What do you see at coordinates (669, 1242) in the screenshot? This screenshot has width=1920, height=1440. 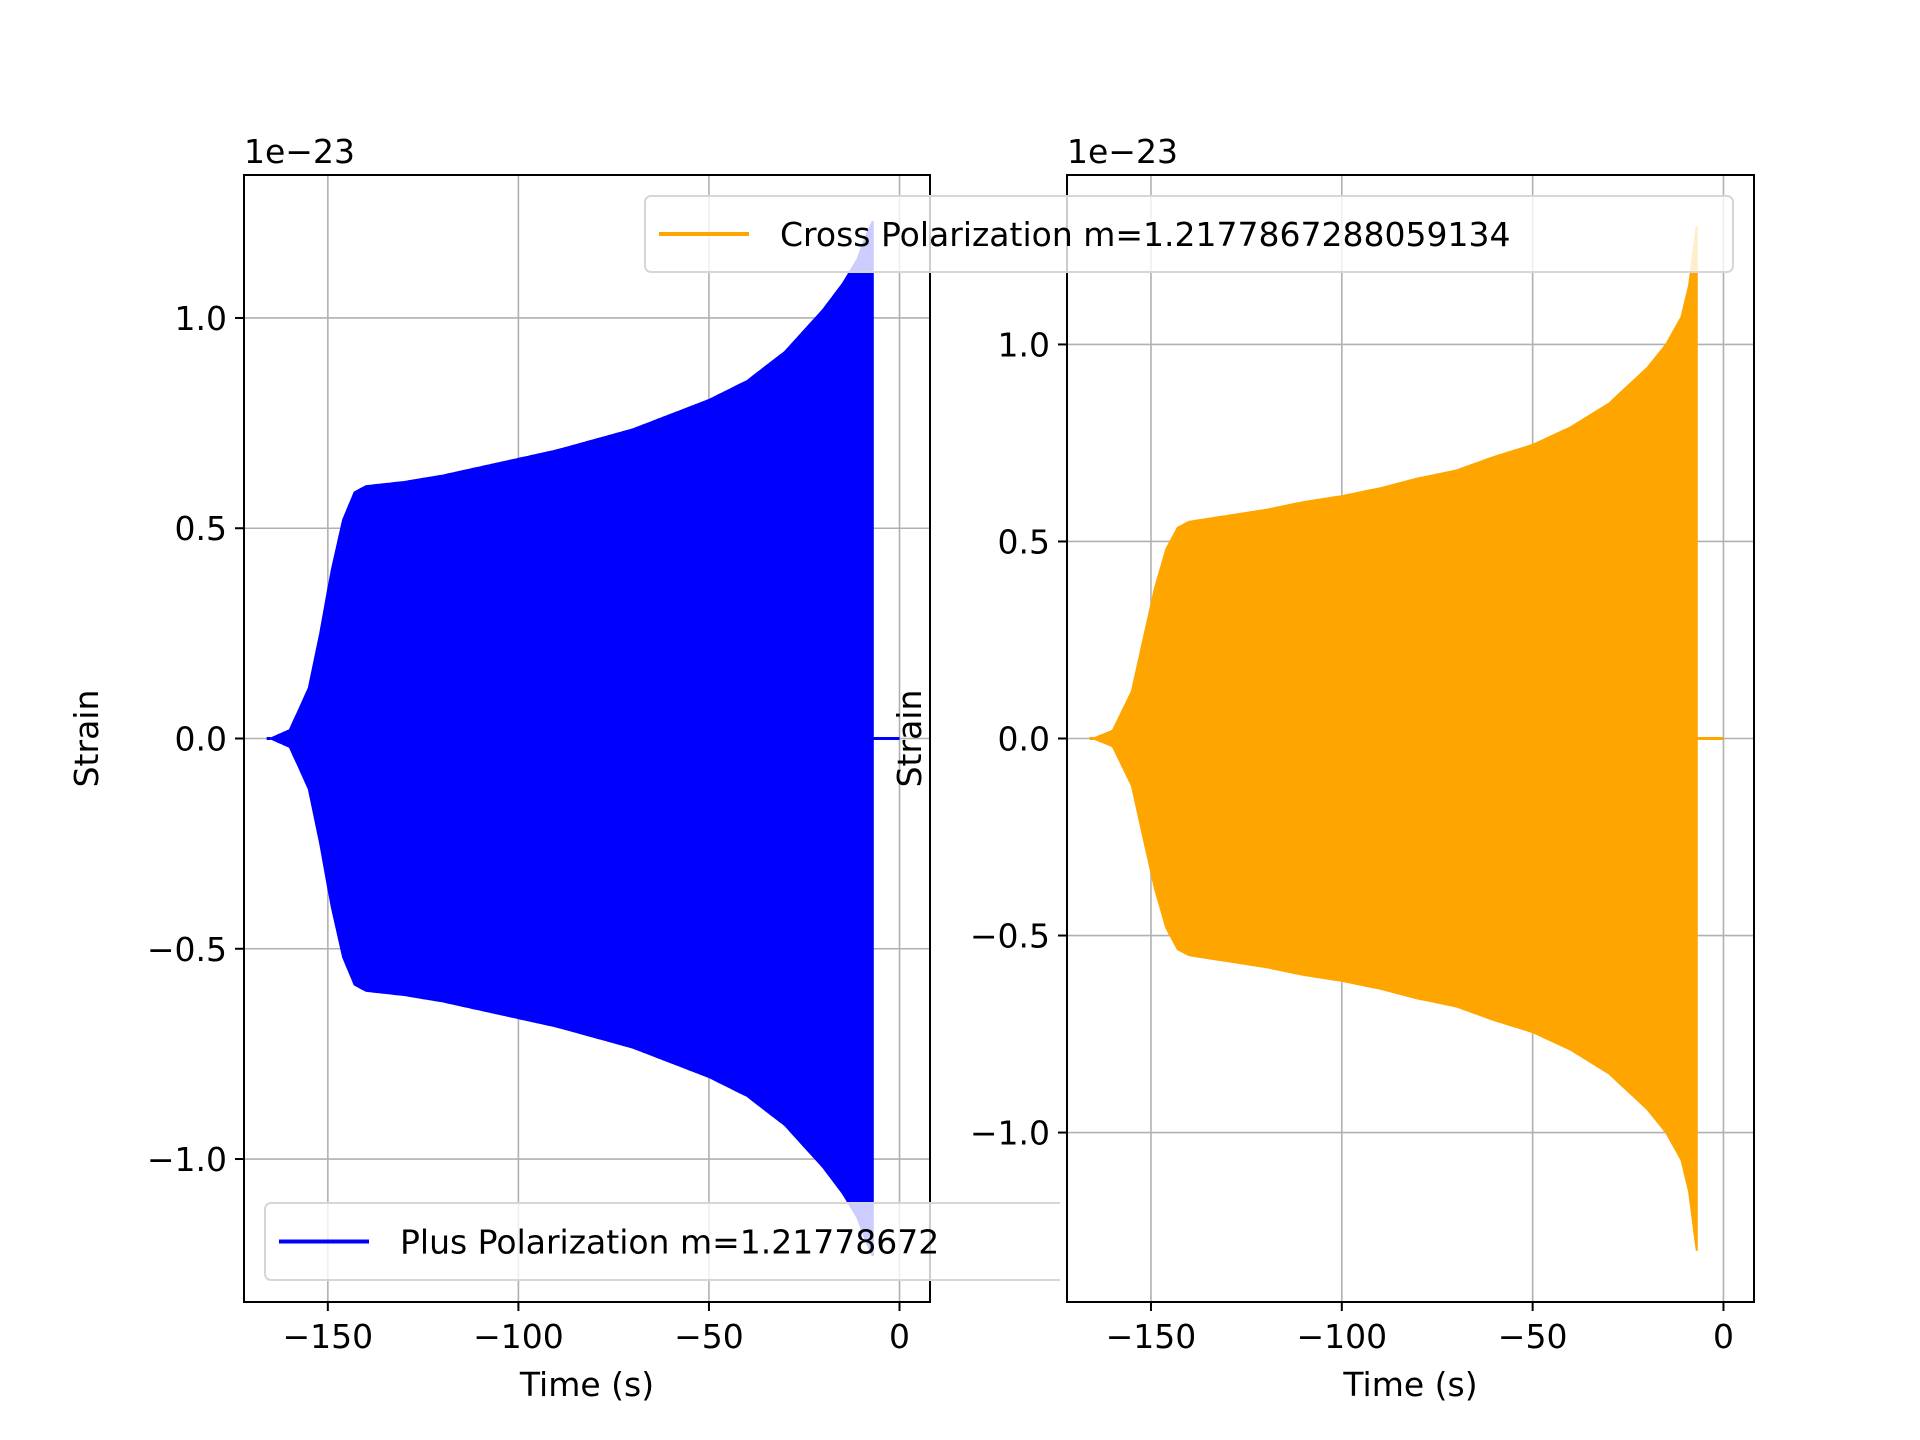 I see `legend-label: Plus Polarization m=1.21778672` at bounding box center [669, 1242].